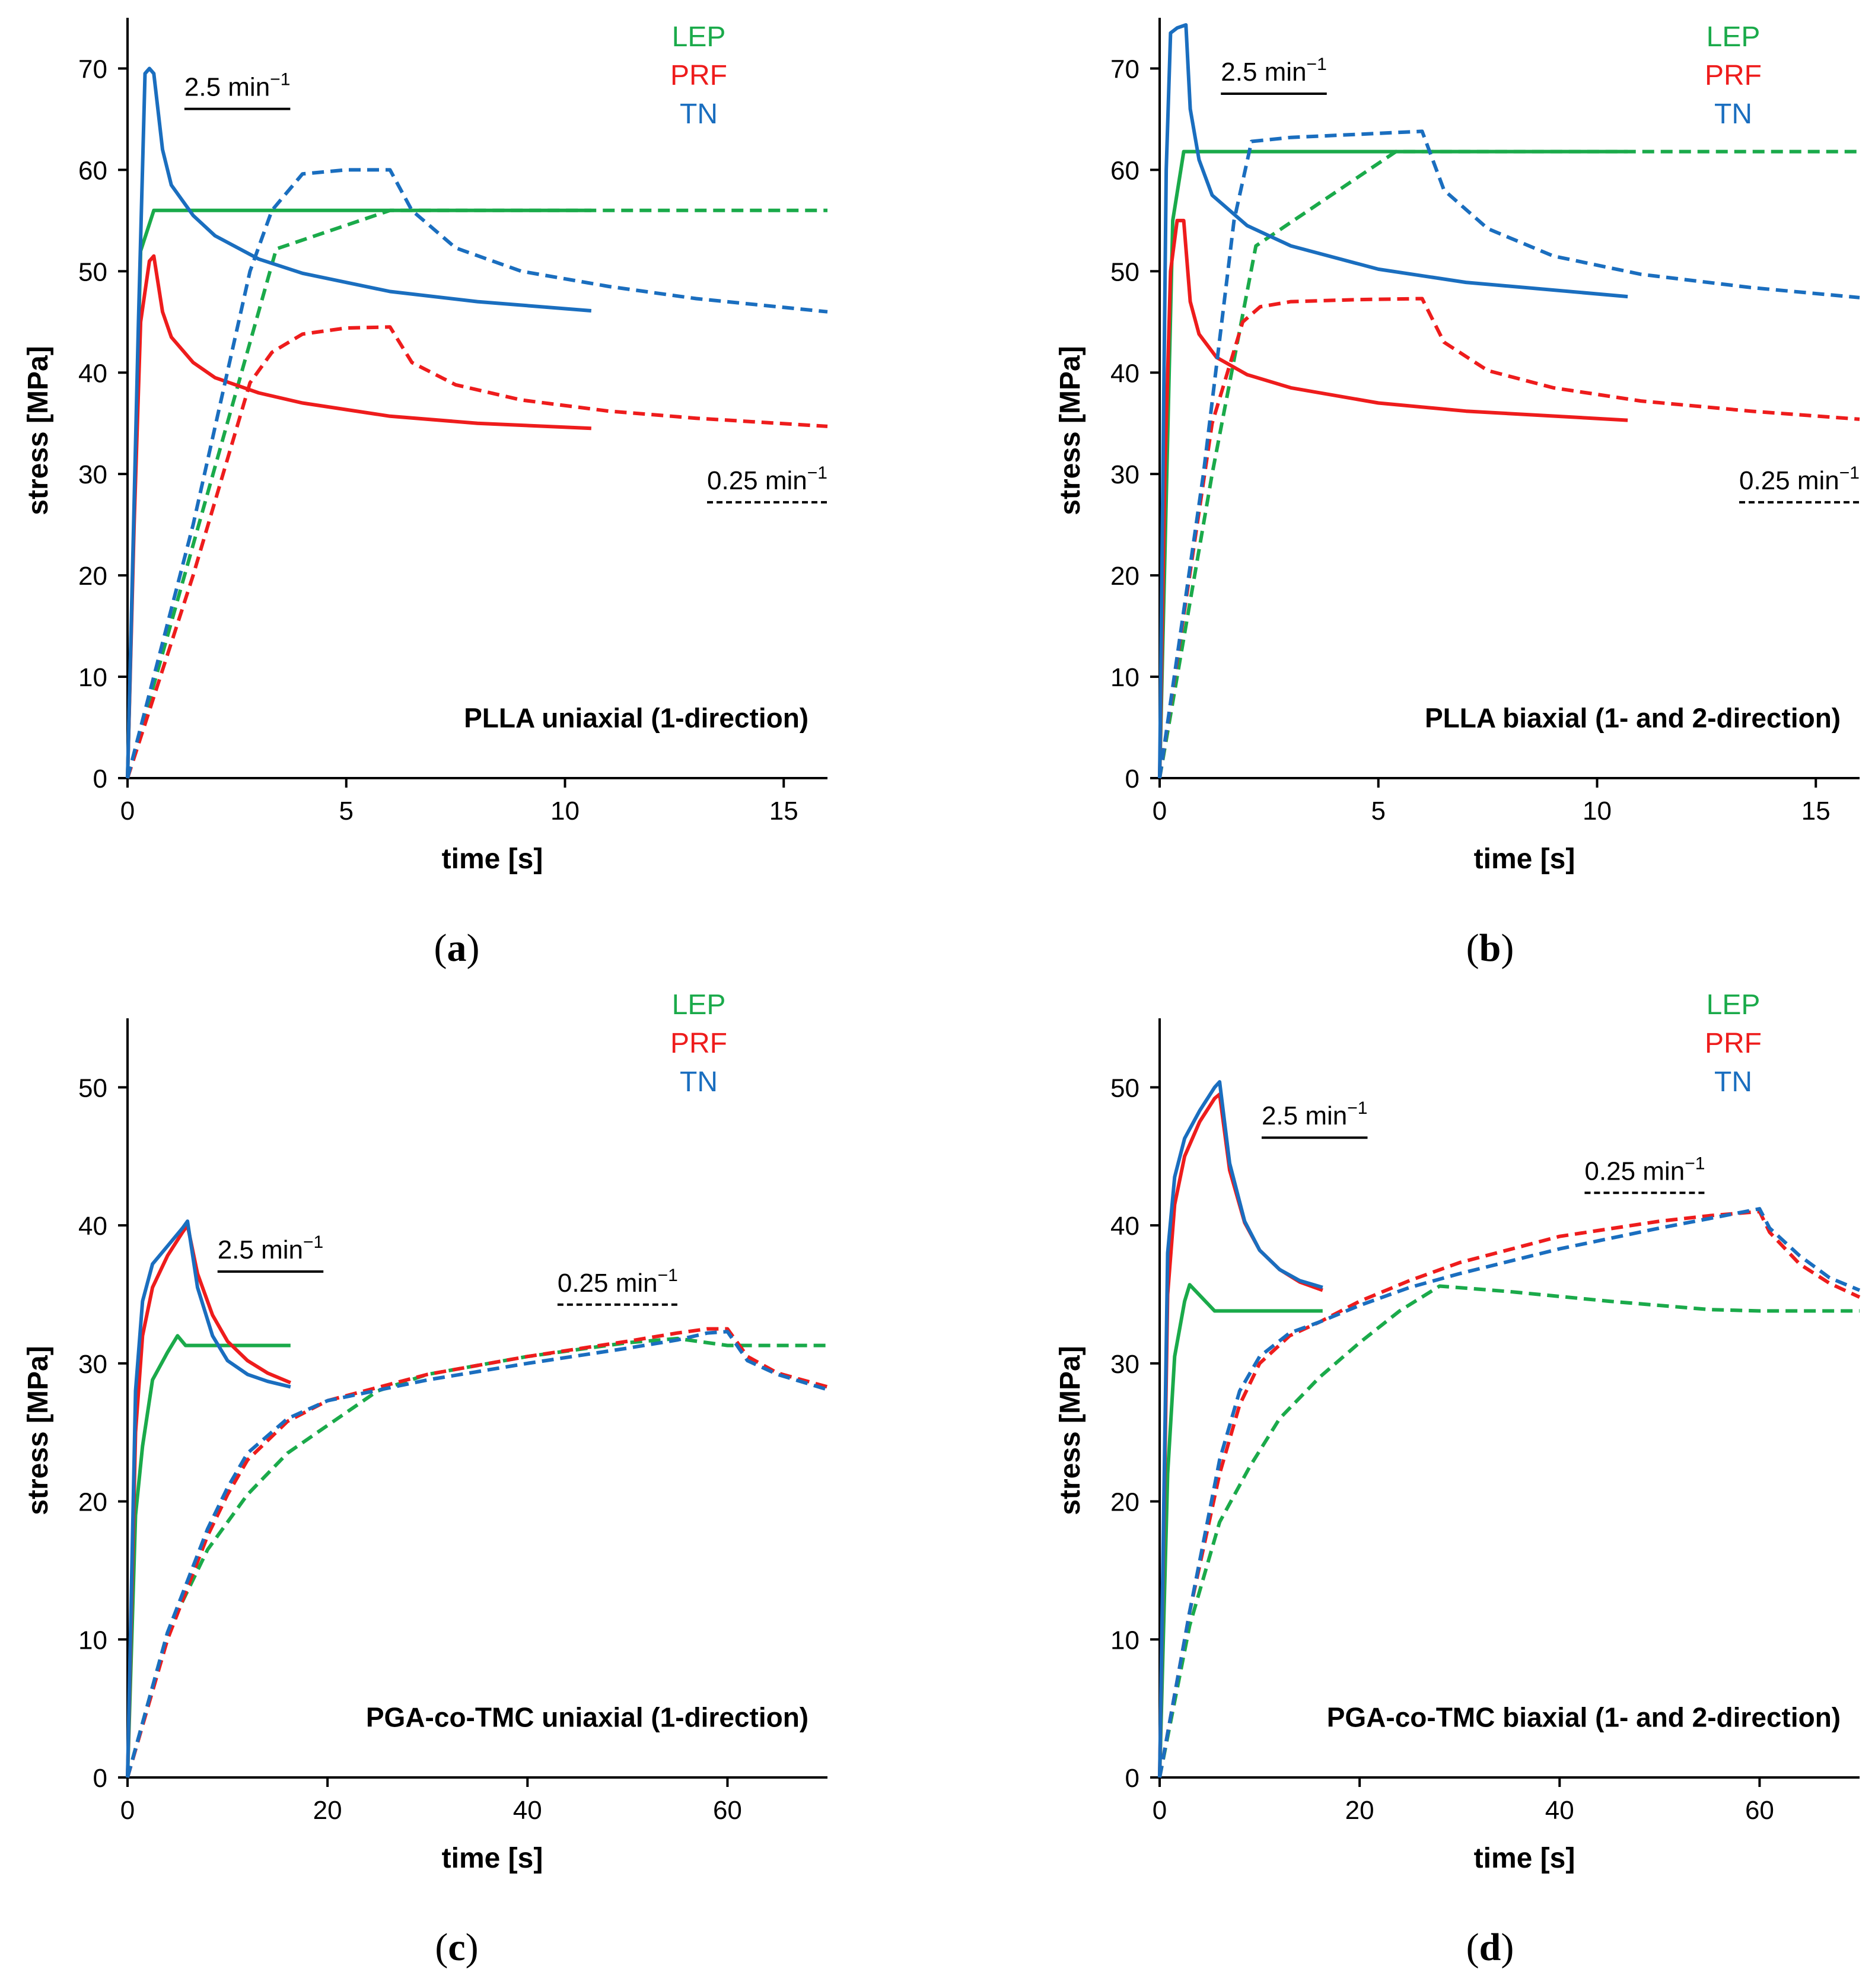 This screenshot has width=1875, height=1988. I want to click on panel-caption: (d), so click(1490, 1947).